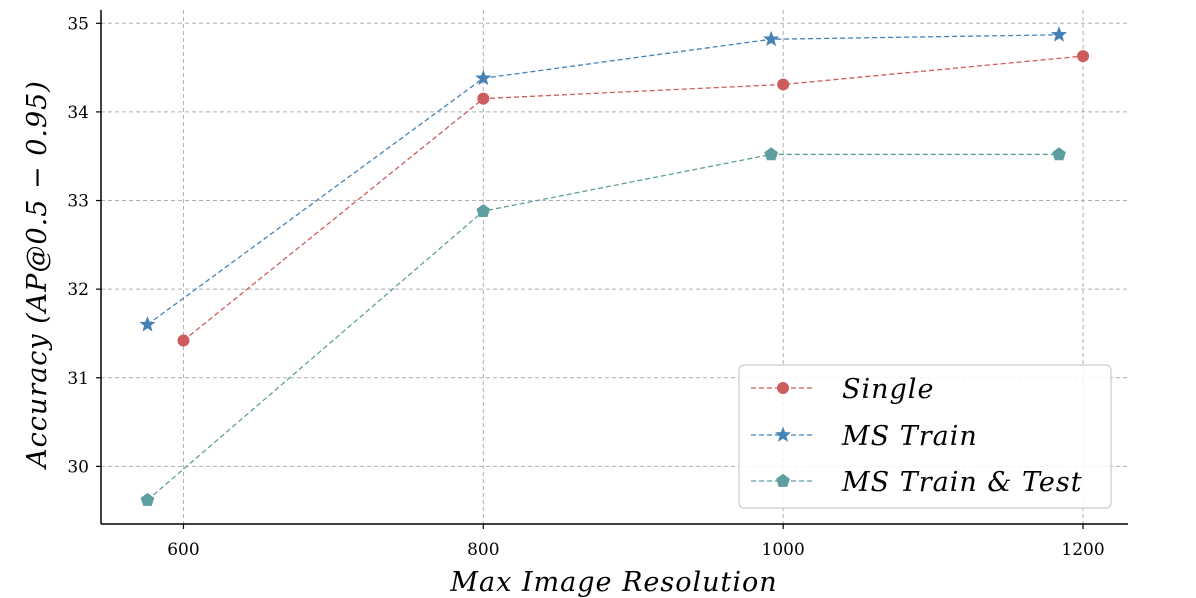 The width and height of the screenshot is (1196, 598). I want to click on legend-label-ms-train-test: MS Train & Test, so click(962, 482).